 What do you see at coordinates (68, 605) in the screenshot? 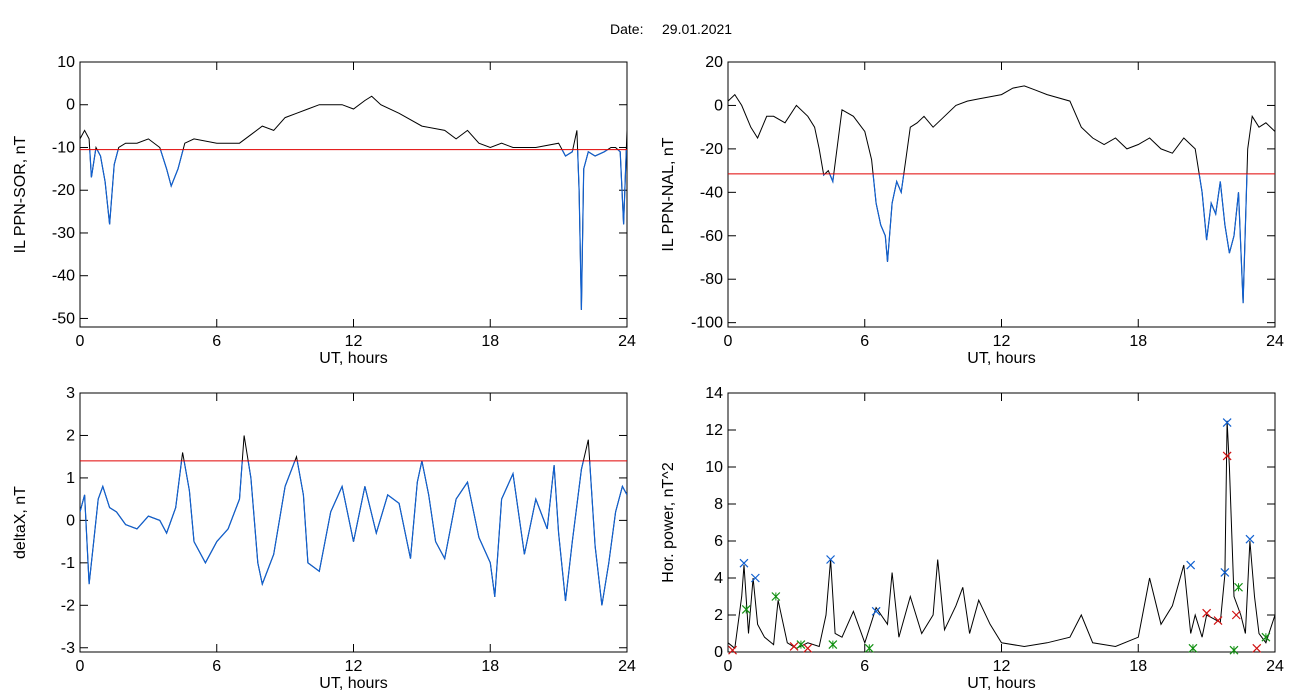
I see `y-tick-label: -2` at bounding box center [68, 605].